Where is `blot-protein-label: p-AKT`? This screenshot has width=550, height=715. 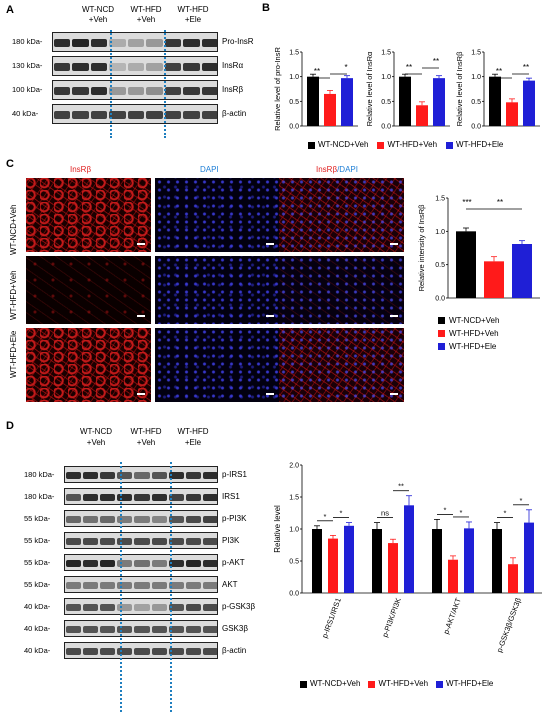 blot-protein-label: p-AKT is located at coordinates (233, 562).